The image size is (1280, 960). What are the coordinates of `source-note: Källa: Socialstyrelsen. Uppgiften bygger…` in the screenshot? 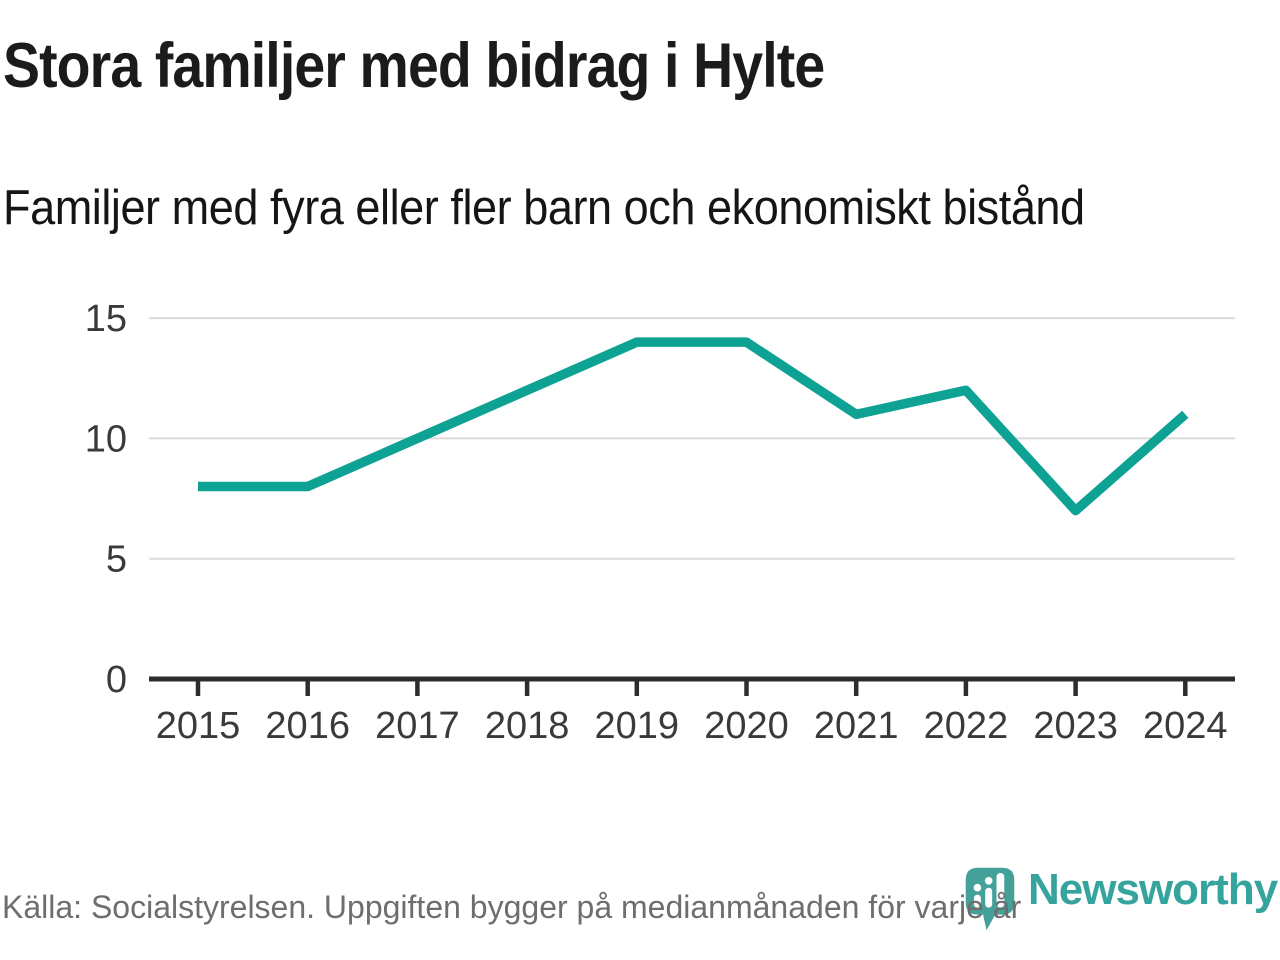 It's located at (512, 907).